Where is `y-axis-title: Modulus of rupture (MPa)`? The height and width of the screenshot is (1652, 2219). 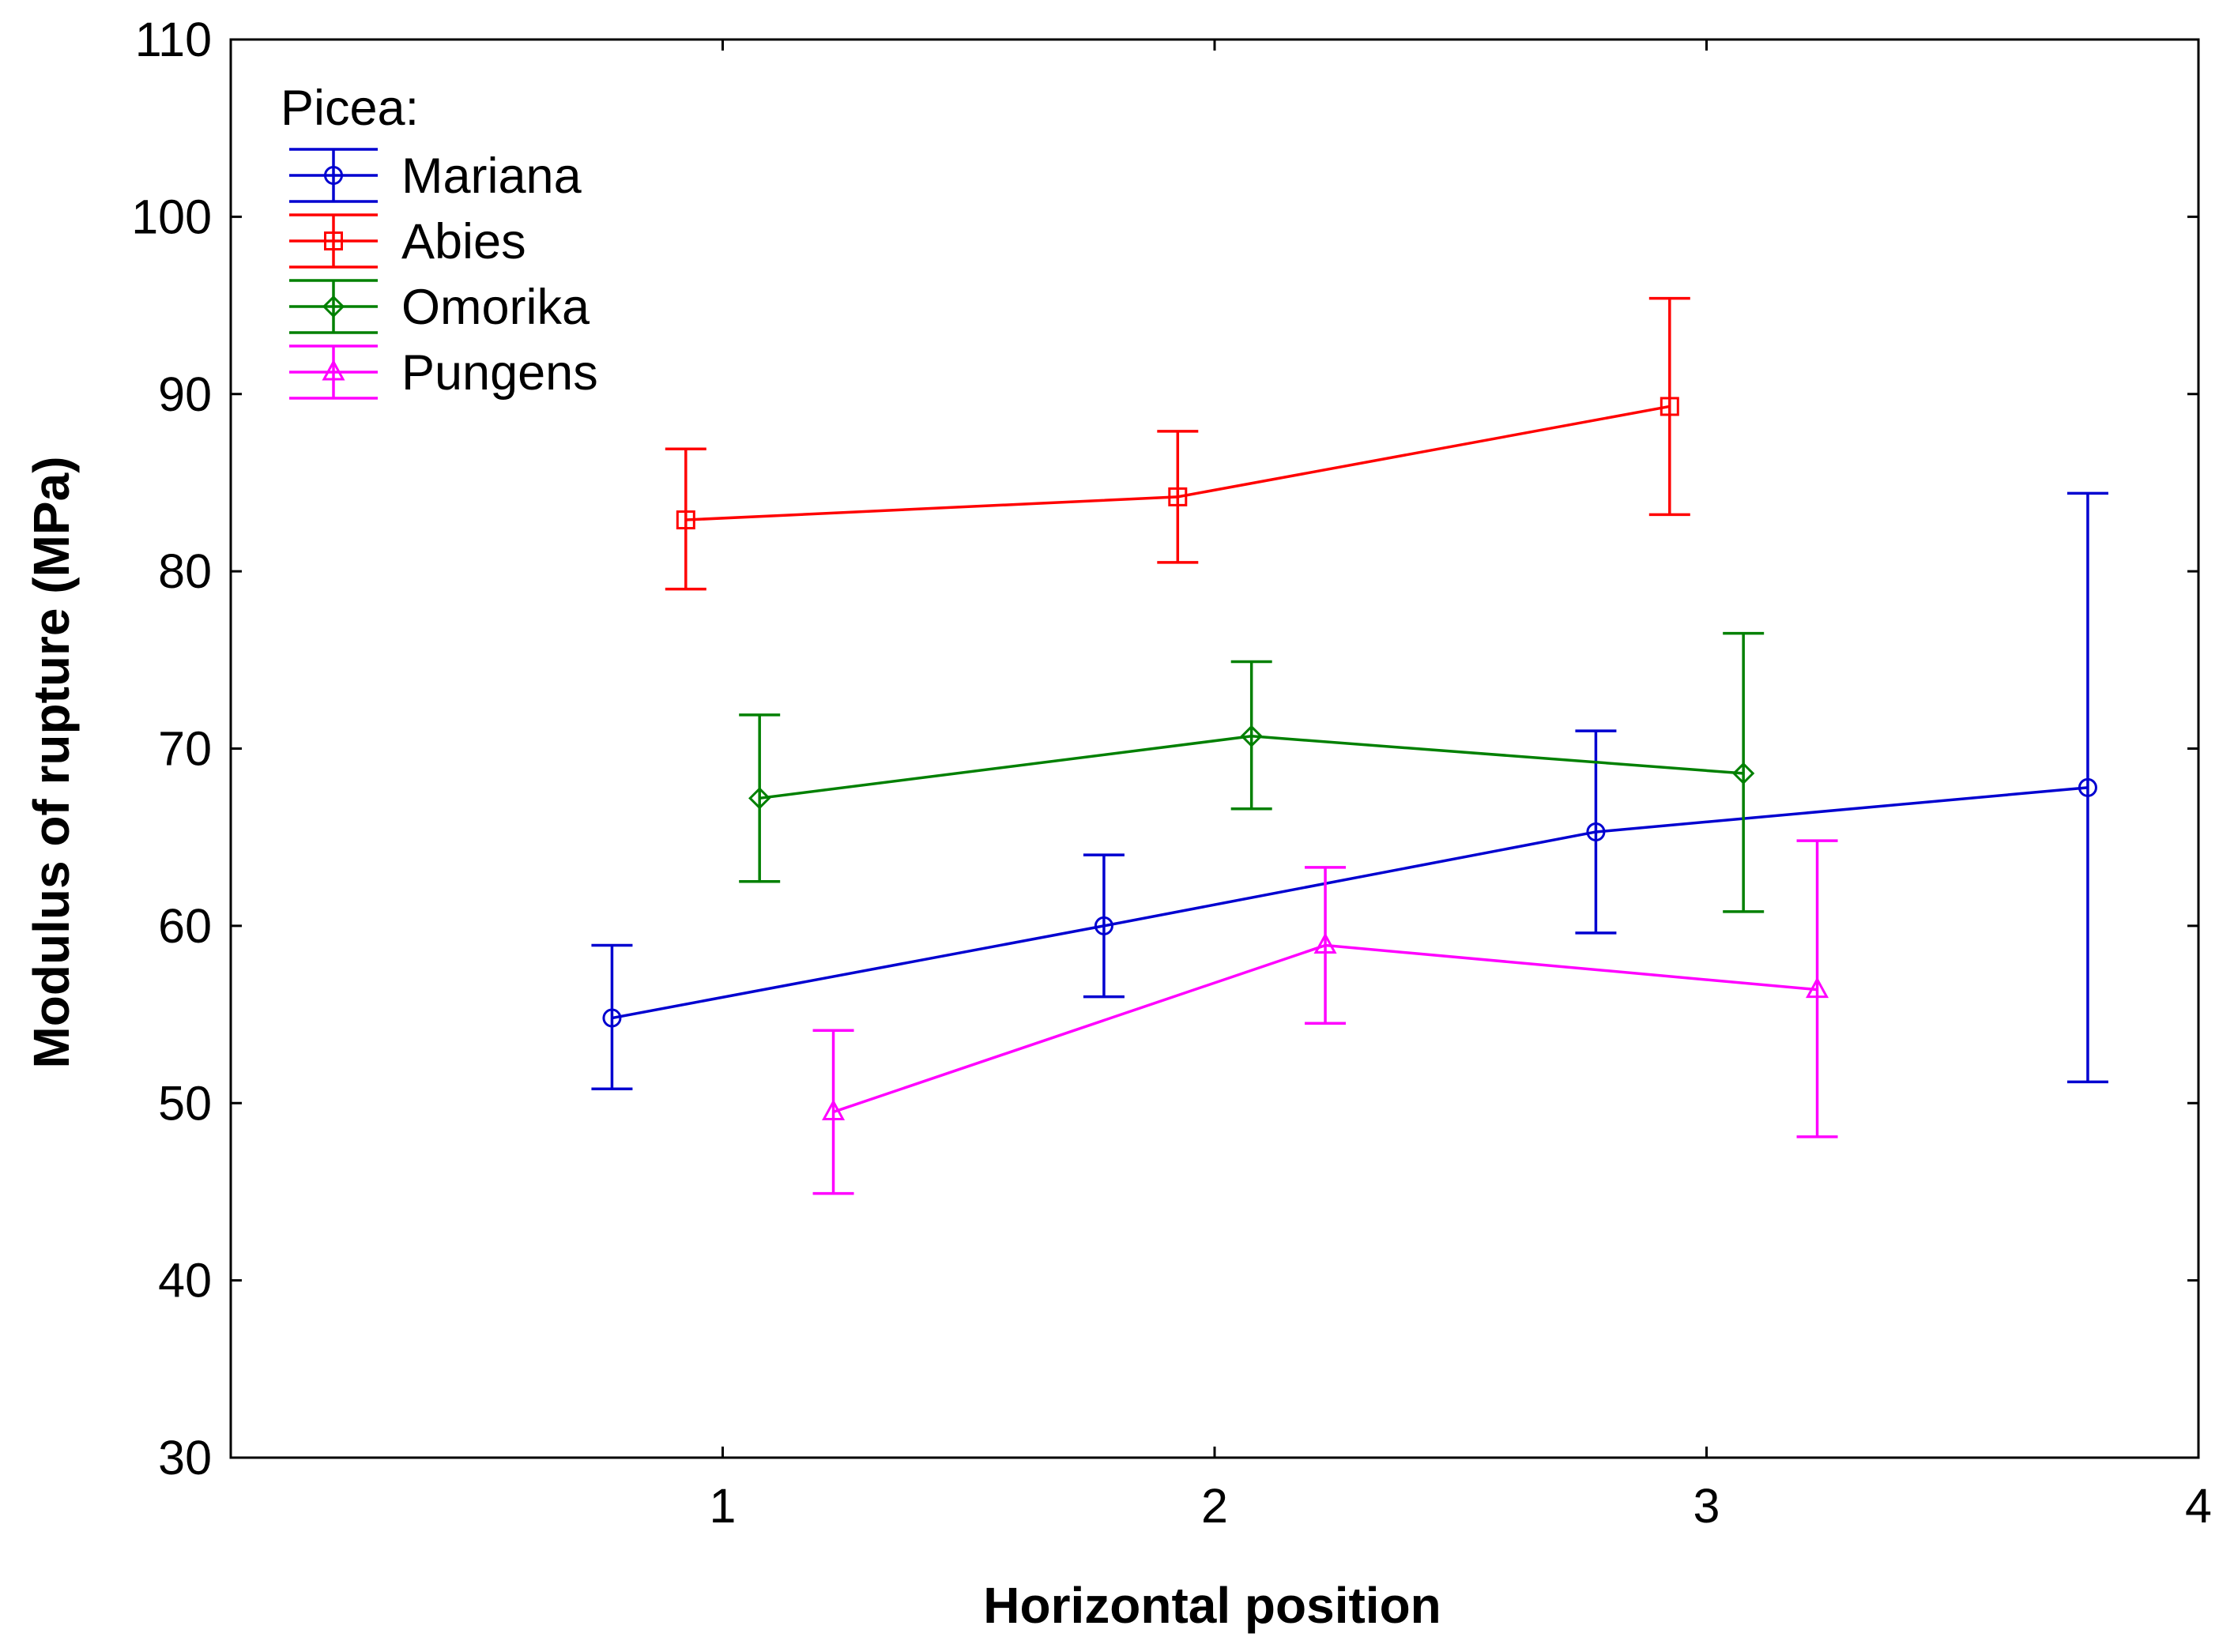 y-axis-title: Modulus of rupture (MPa) is located at coordinates (51, 762).